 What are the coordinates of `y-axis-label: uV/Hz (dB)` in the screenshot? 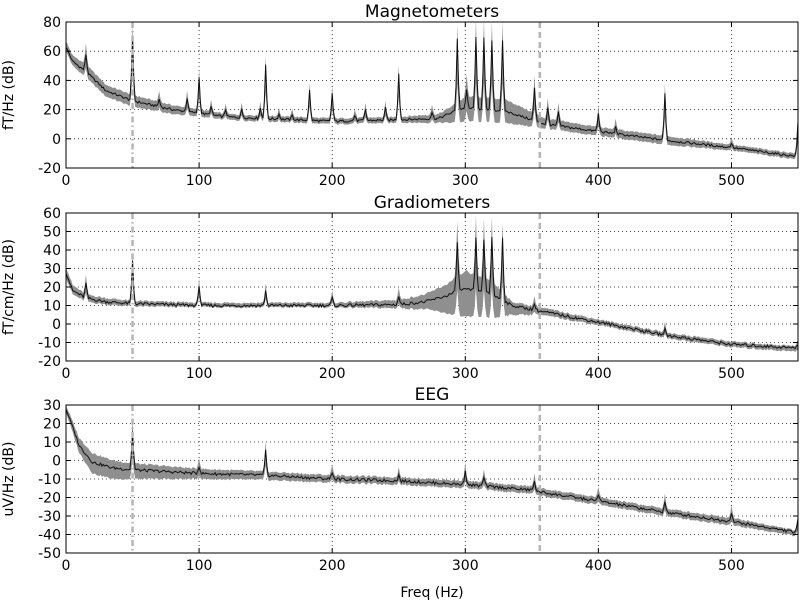 It's located at (9, 479).